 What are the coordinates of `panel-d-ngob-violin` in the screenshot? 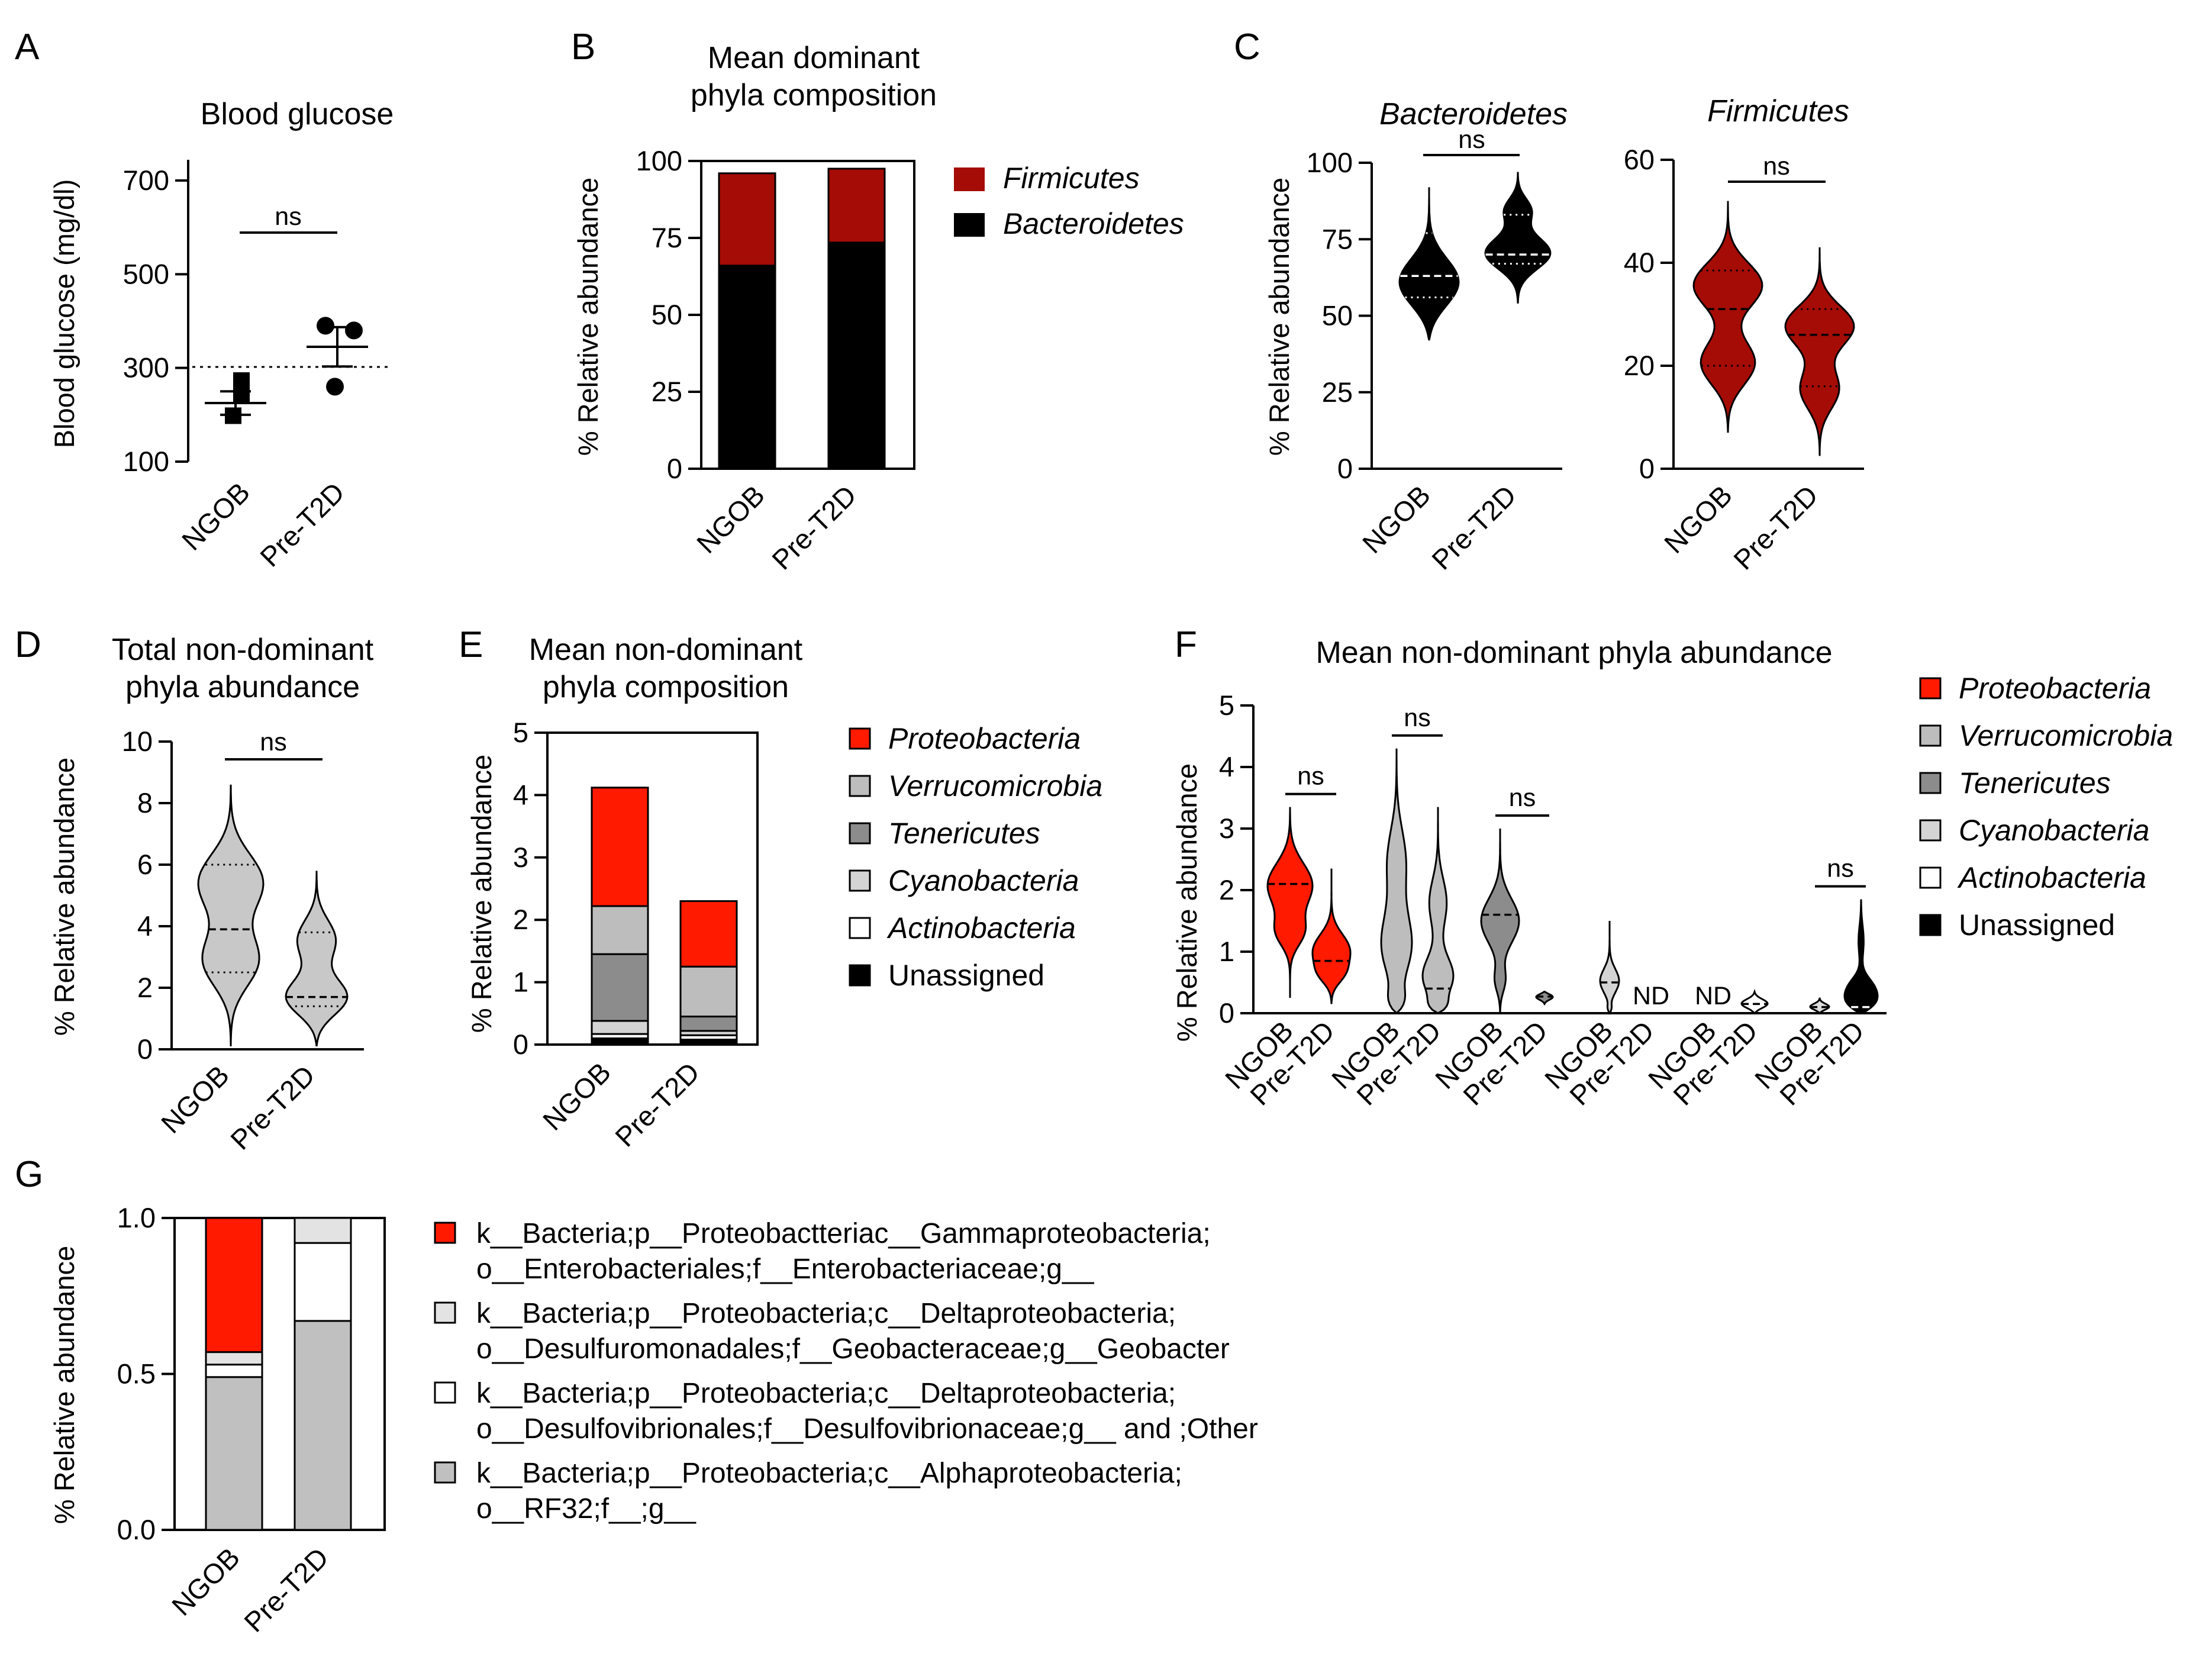 It's located at (231, 915).